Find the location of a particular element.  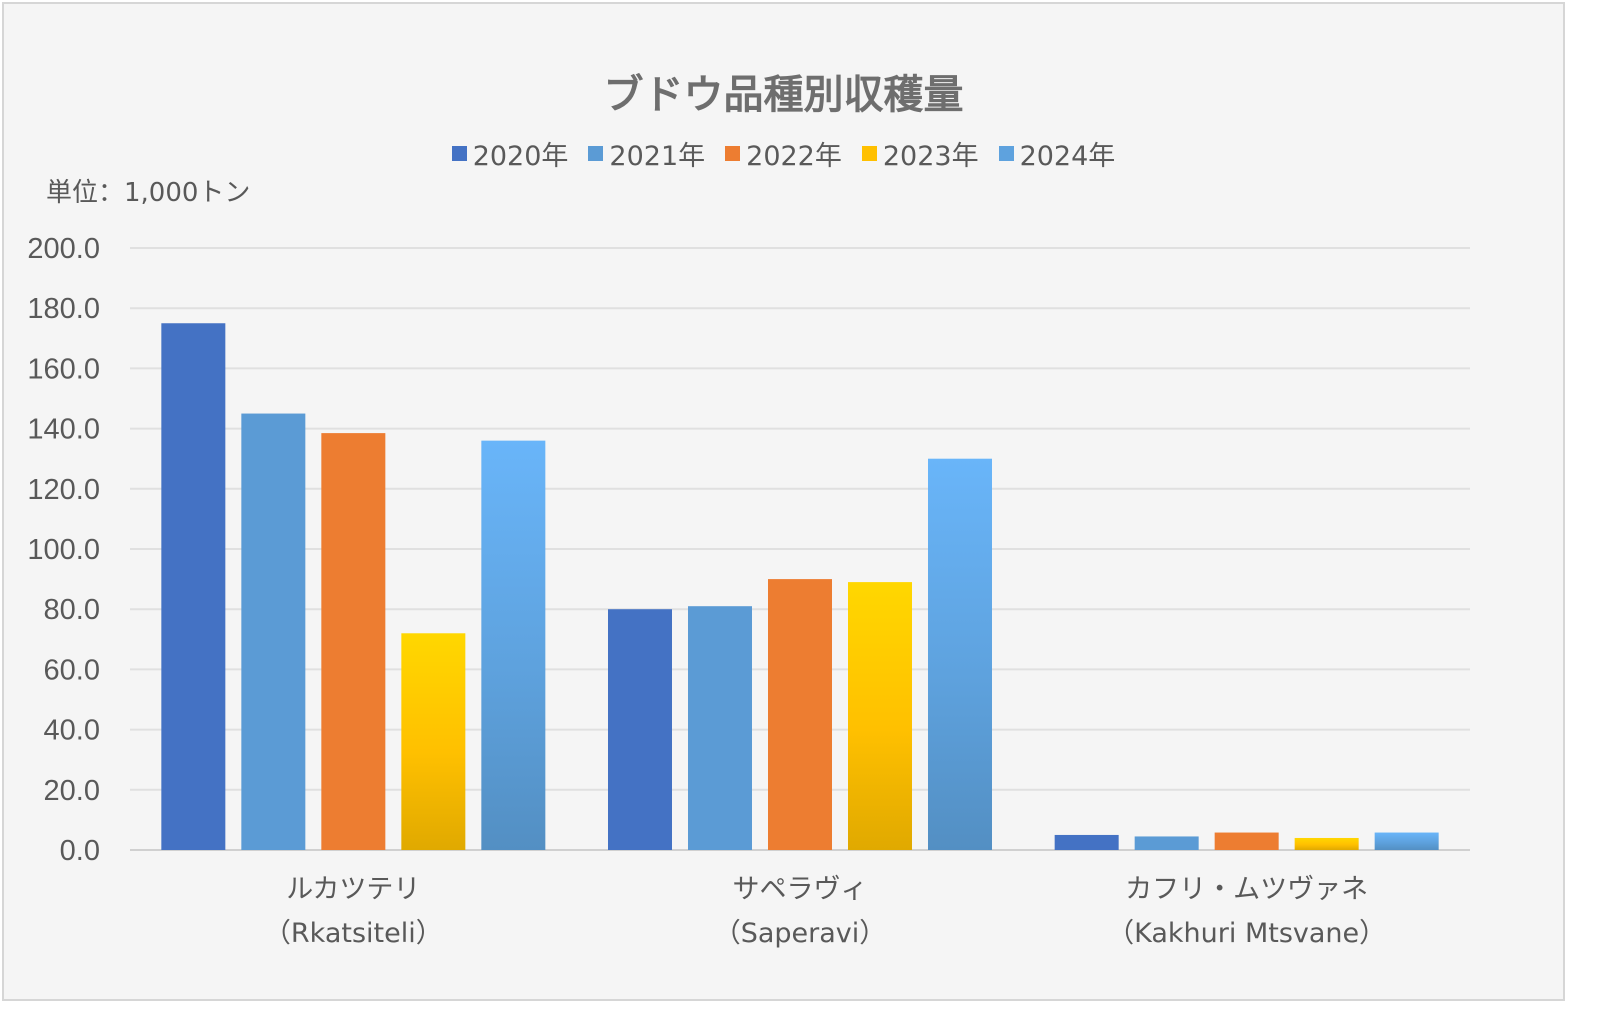

y-tick-label: 160.0 is located at coordinates (63, 369).